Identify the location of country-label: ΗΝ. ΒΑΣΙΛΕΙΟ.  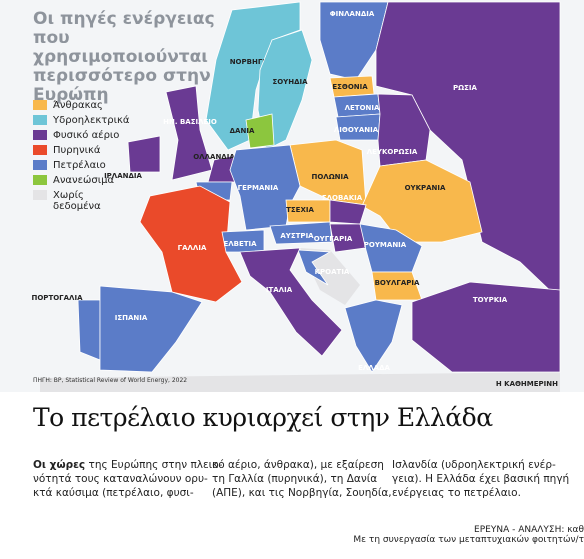
(190, 122).